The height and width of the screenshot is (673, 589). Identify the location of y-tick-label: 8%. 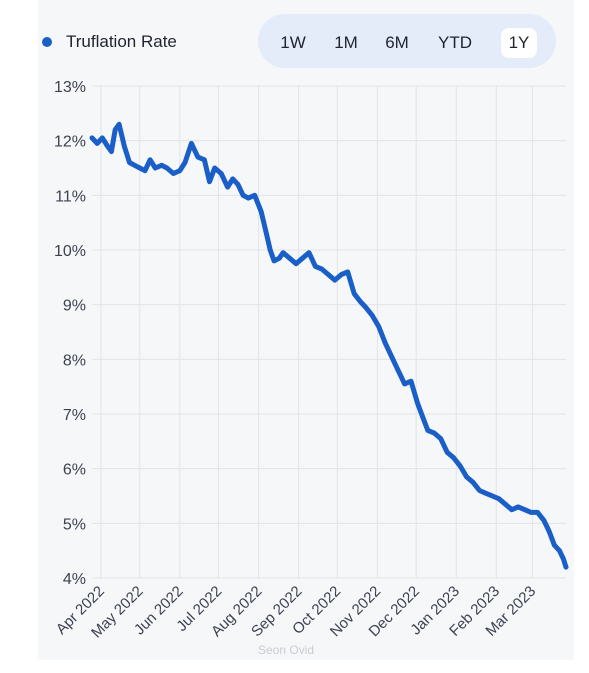
(74, 360).